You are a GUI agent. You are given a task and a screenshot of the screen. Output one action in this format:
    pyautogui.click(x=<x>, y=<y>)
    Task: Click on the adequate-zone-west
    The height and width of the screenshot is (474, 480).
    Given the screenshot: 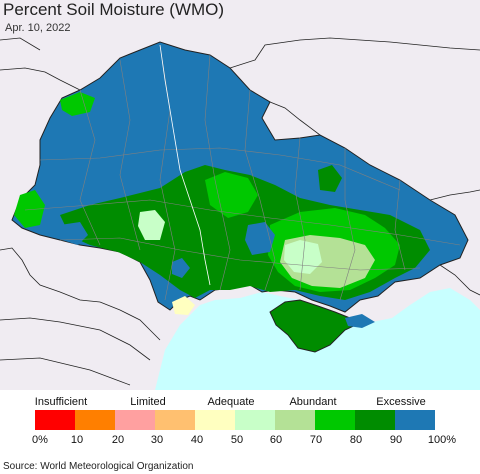 What is the action you would take?
    pyautogui.click(x=151, y=225)
    